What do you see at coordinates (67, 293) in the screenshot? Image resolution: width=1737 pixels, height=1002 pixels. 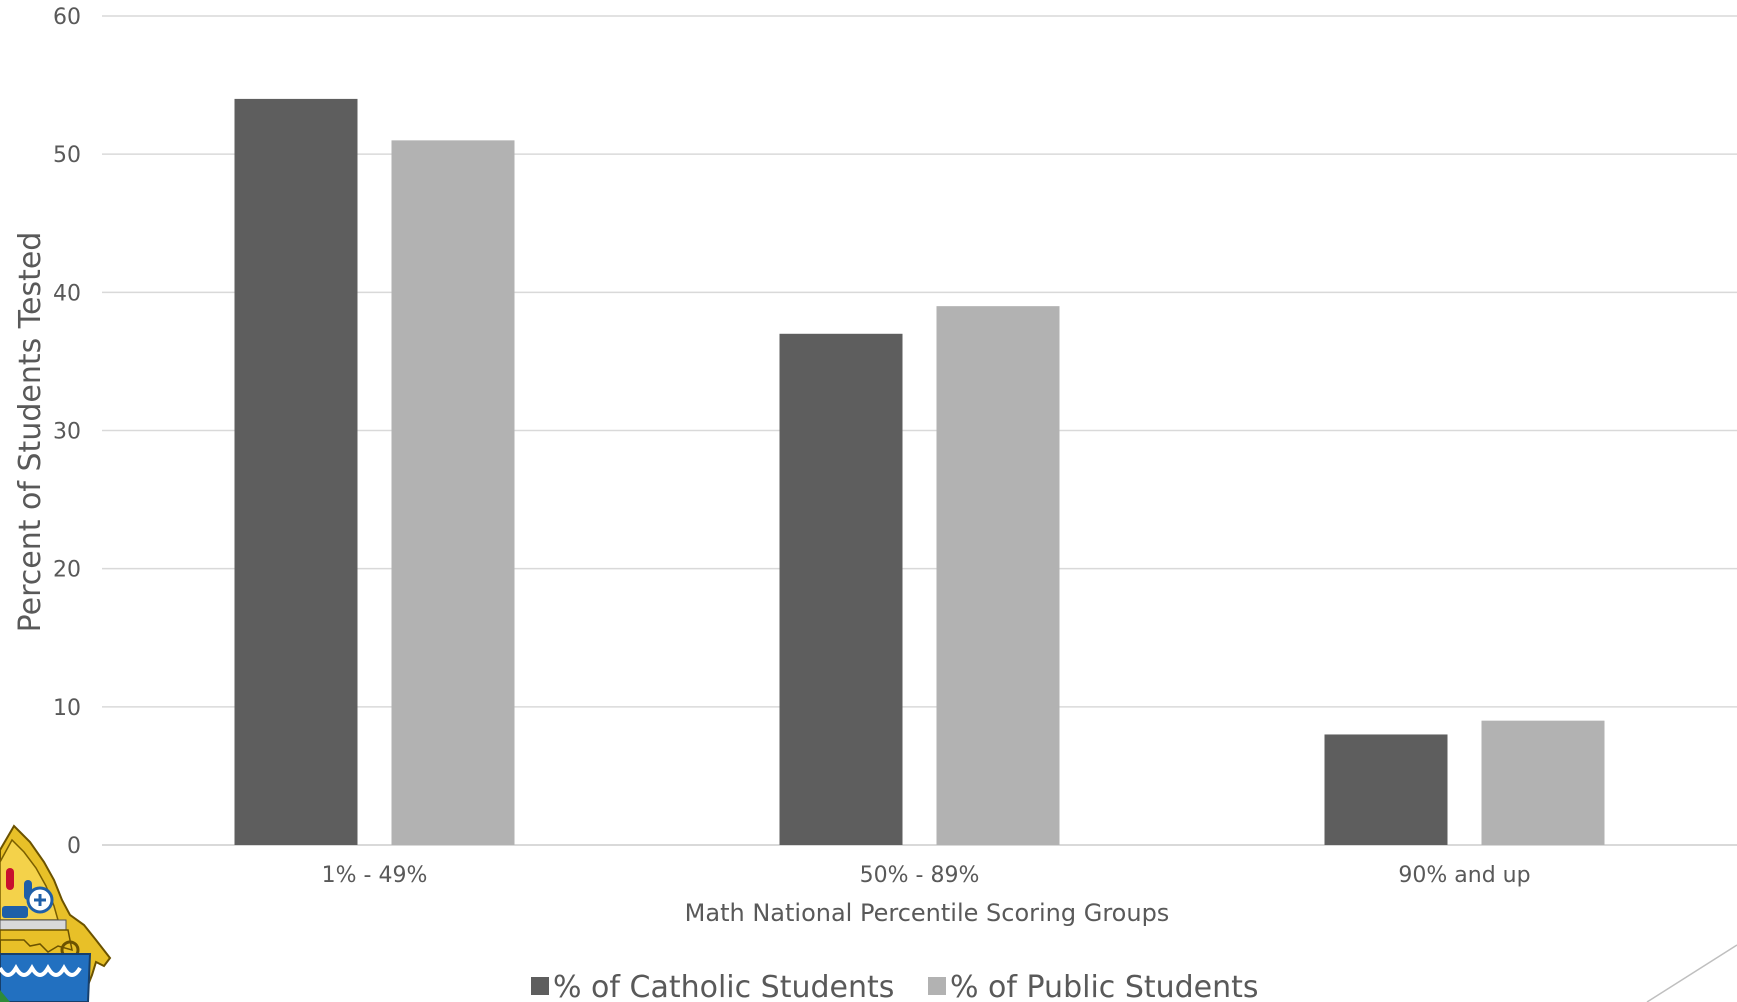 I see `y-tick-label: 40` at bounding box center [67, 293].